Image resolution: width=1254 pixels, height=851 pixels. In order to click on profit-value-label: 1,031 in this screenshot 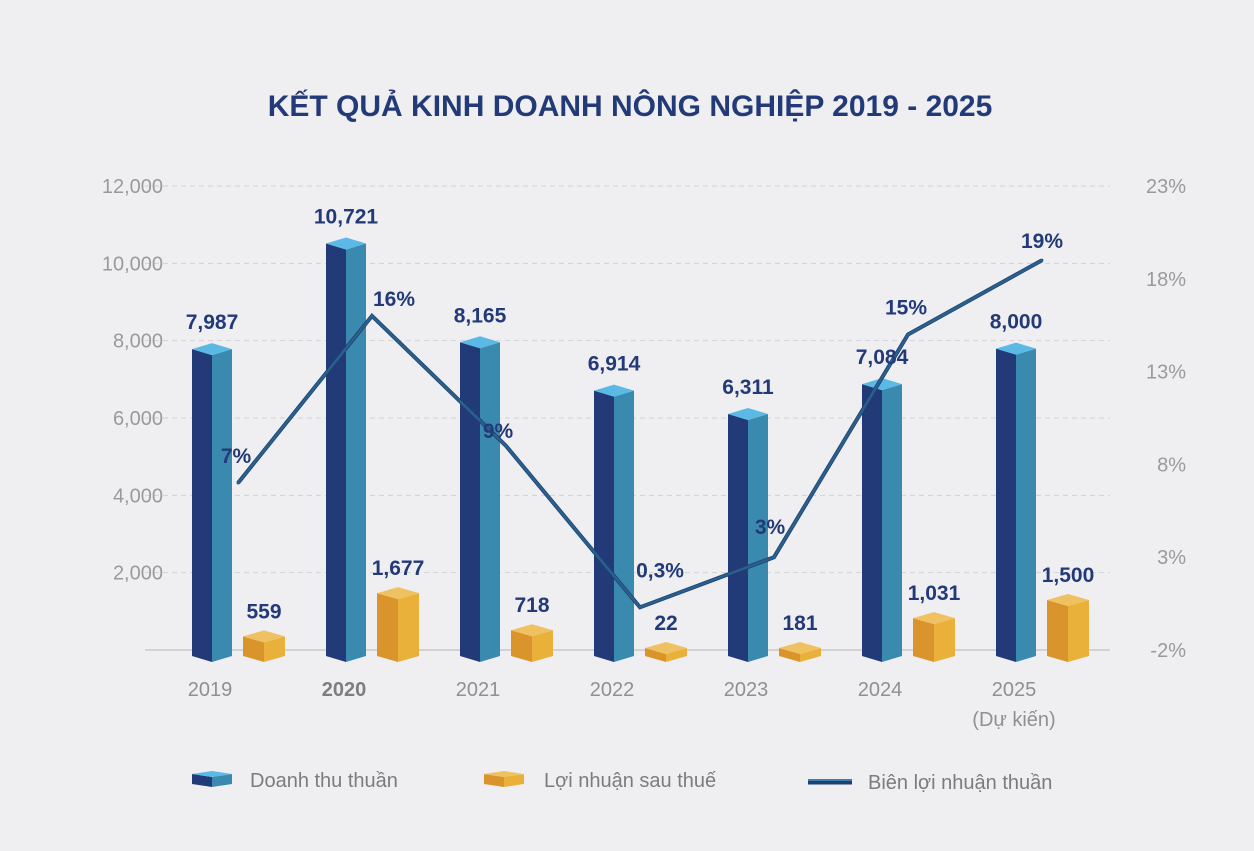, I will do `click(934, 593)`.